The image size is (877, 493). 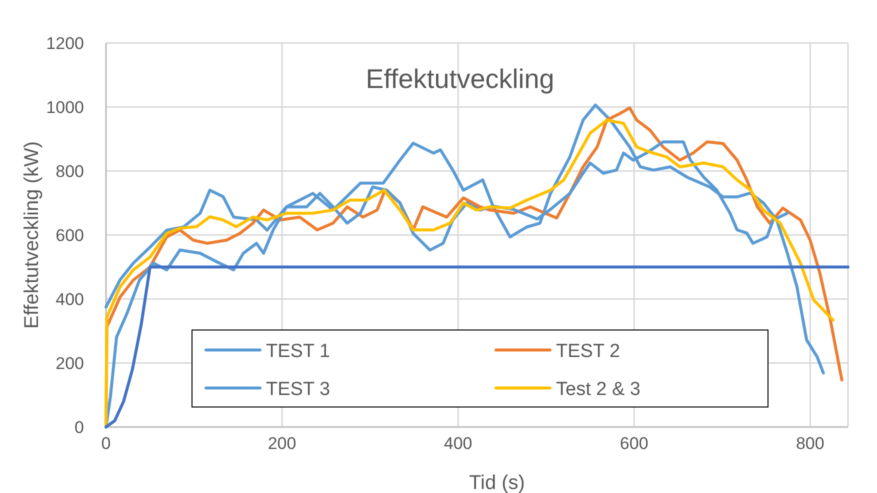 What do you see at coordinates (65, 107) in the screenshot?
I see `y-tick-label: 1000` at bounding box center [65, 107].